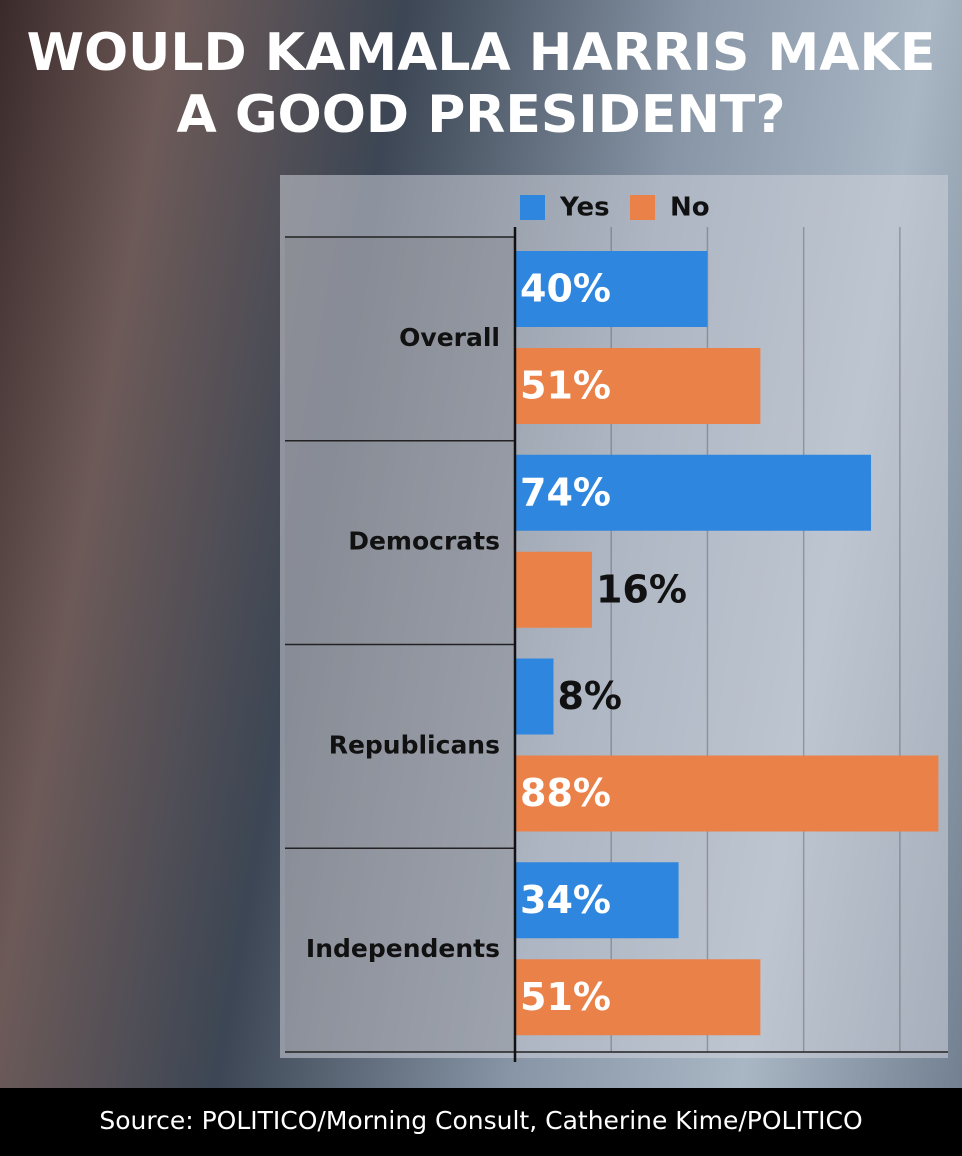 This screenshot has height=1156, width=962. Describe the element at coordinates (641, 589) in the screenshot. I see `value-label: 16%` at that location.